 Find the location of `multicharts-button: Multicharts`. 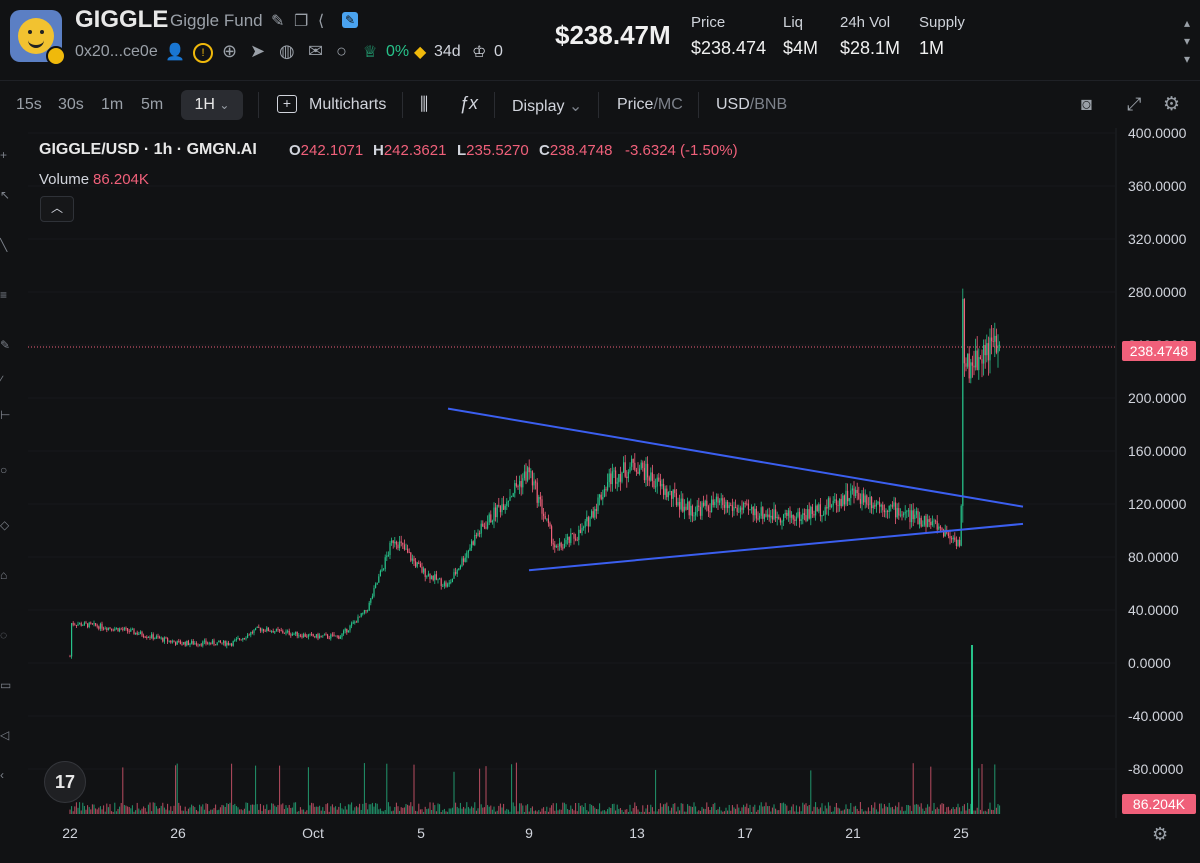

multicharts-button: Multicharts is located at coordinates (348, 104).